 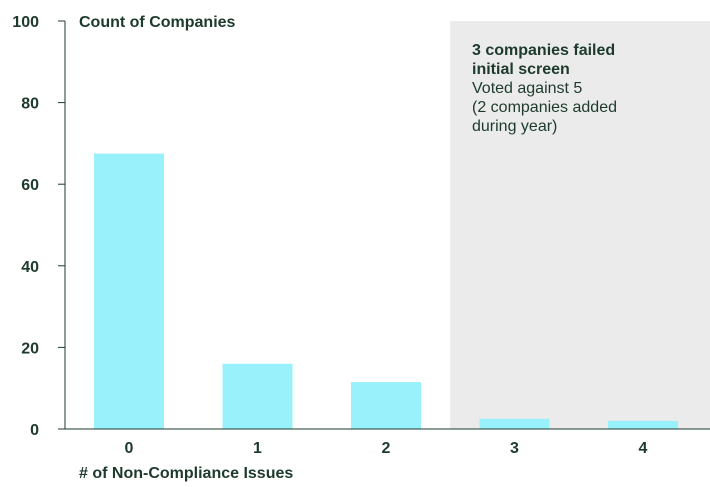 I want to click on annotation-body-line-3: during year), so click(x=514, y=126).